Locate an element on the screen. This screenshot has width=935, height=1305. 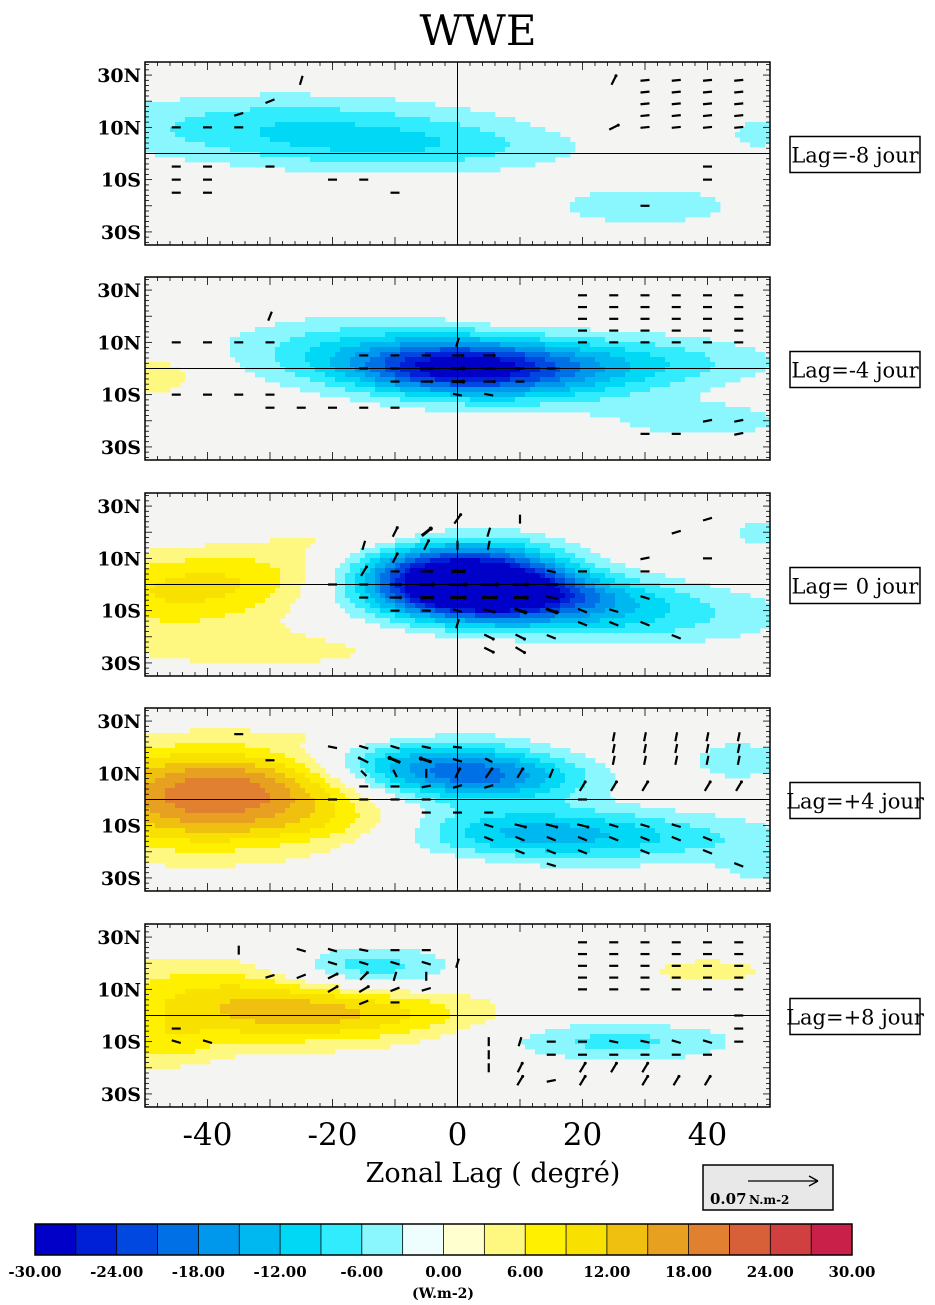
reference-vector-frame is located at coordinates (768, 1187).